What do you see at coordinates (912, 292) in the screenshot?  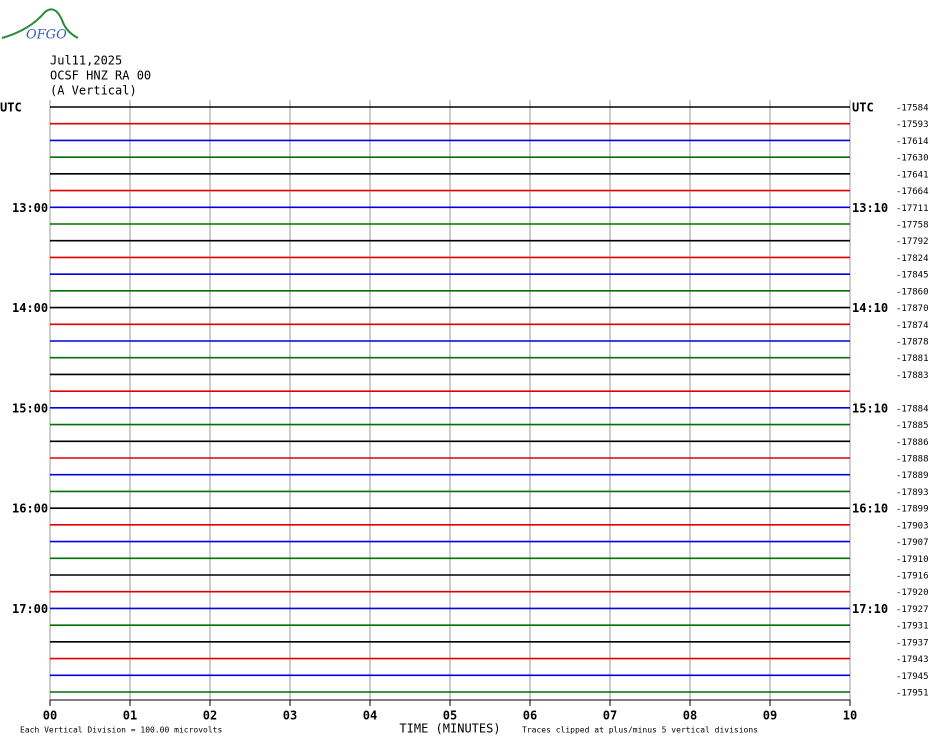 I see `trace-offset: -17860` at bounding box center [912, 292].